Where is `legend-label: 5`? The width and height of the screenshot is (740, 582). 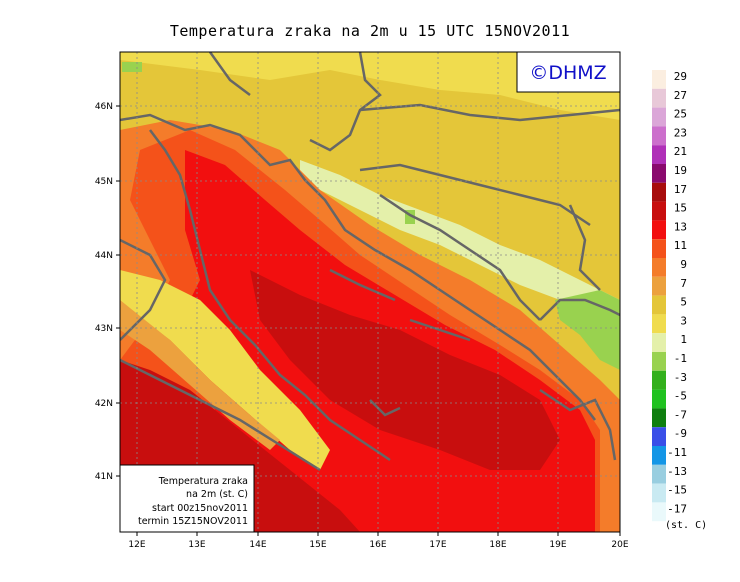
legend-label: 5 is located at coordinates (683, 302).